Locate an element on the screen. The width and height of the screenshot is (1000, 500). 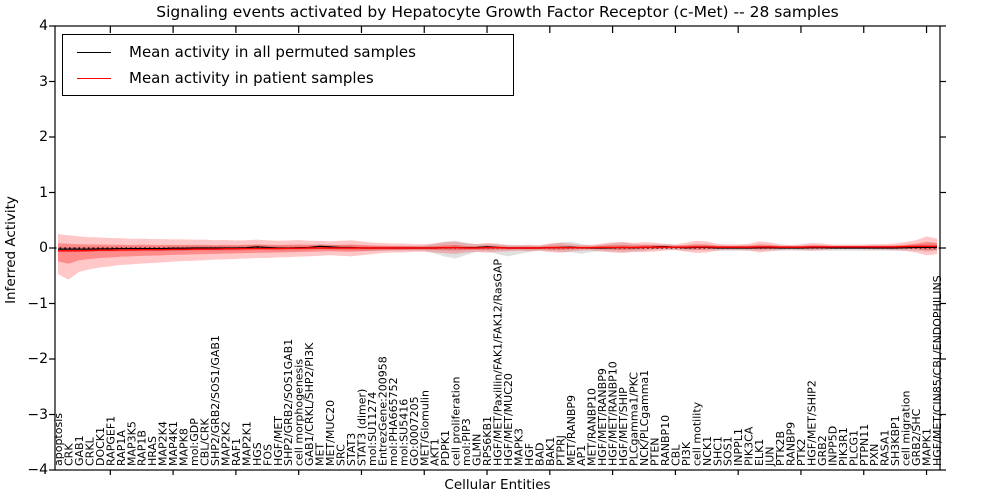
patient-line-swatch is located at coordinates (94, 78).